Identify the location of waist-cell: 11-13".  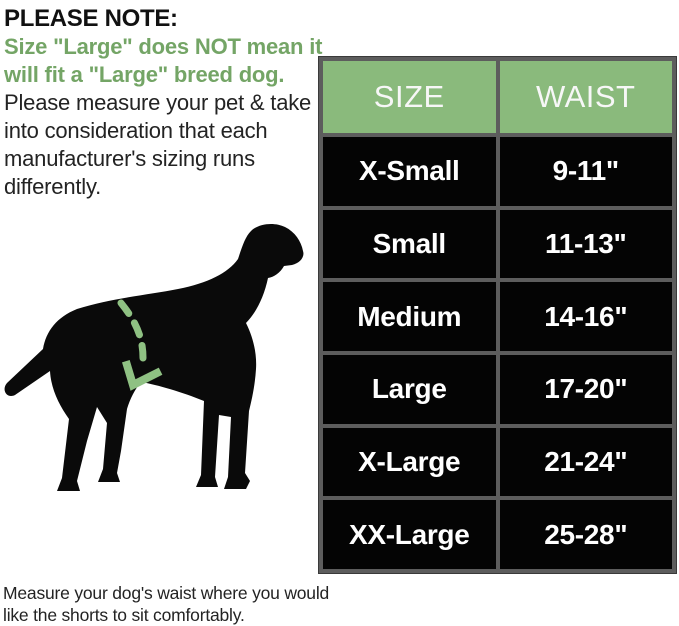
(585, 244).